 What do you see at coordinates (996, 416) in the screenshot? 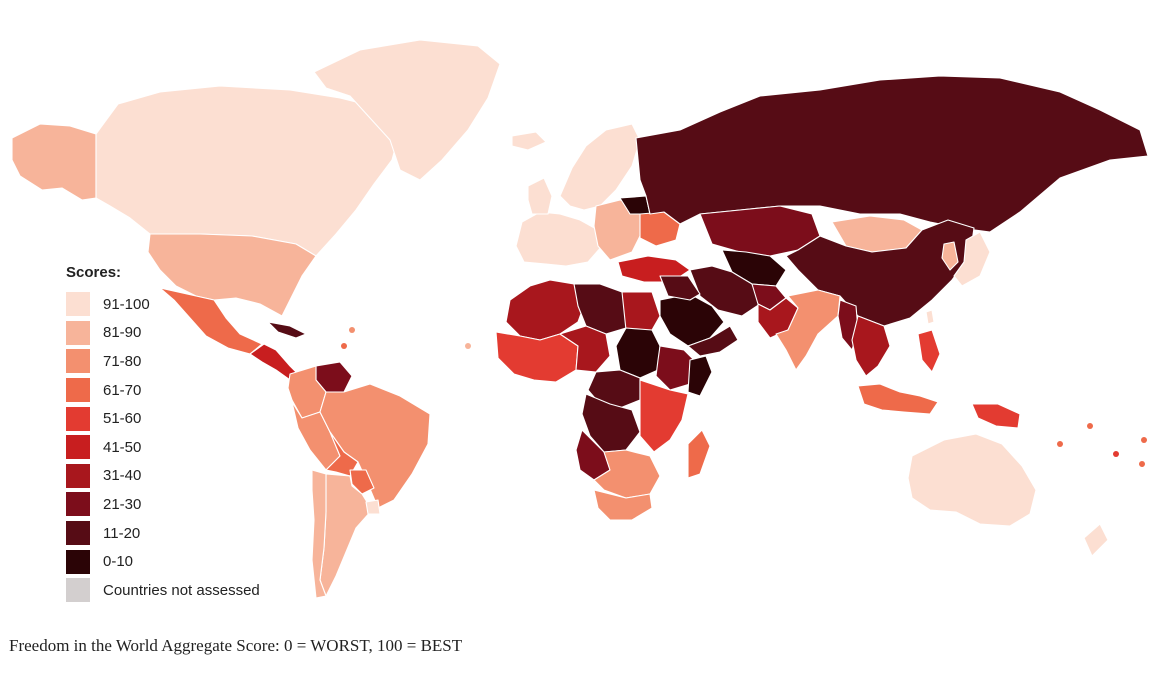
I see `region-papua-new-guinea` at bounding box center [996, 416].